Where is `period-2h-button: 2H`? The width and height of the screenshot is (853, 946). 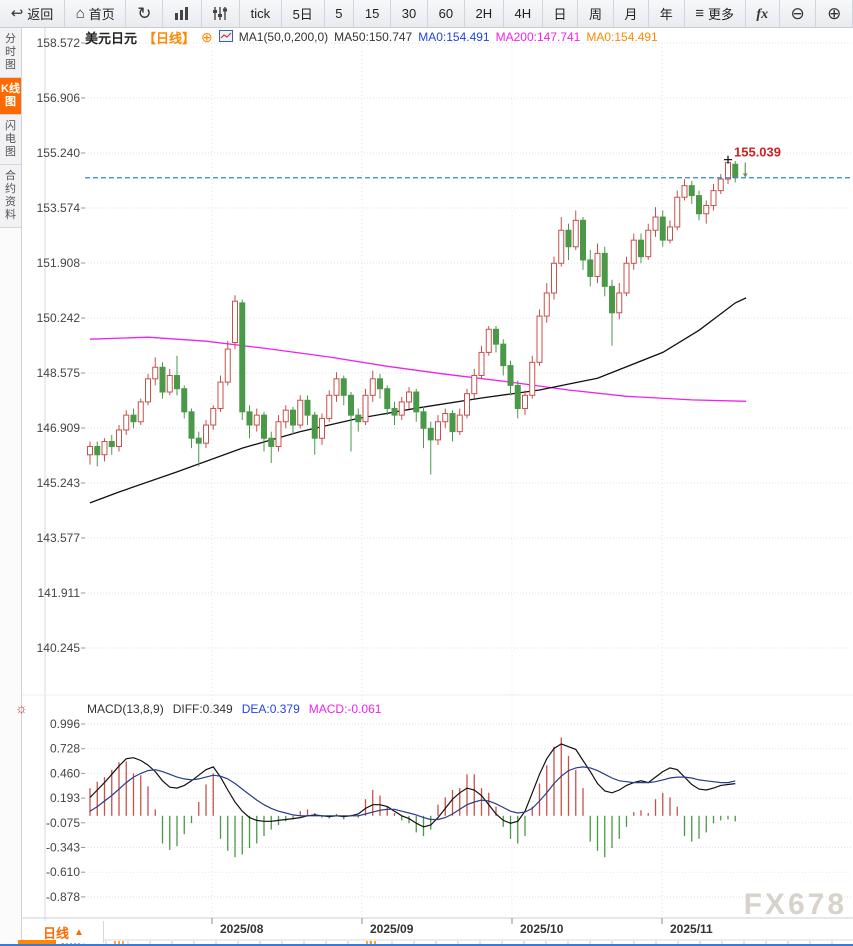 period-2h-button: 2H is located at coordinates (484, 13).